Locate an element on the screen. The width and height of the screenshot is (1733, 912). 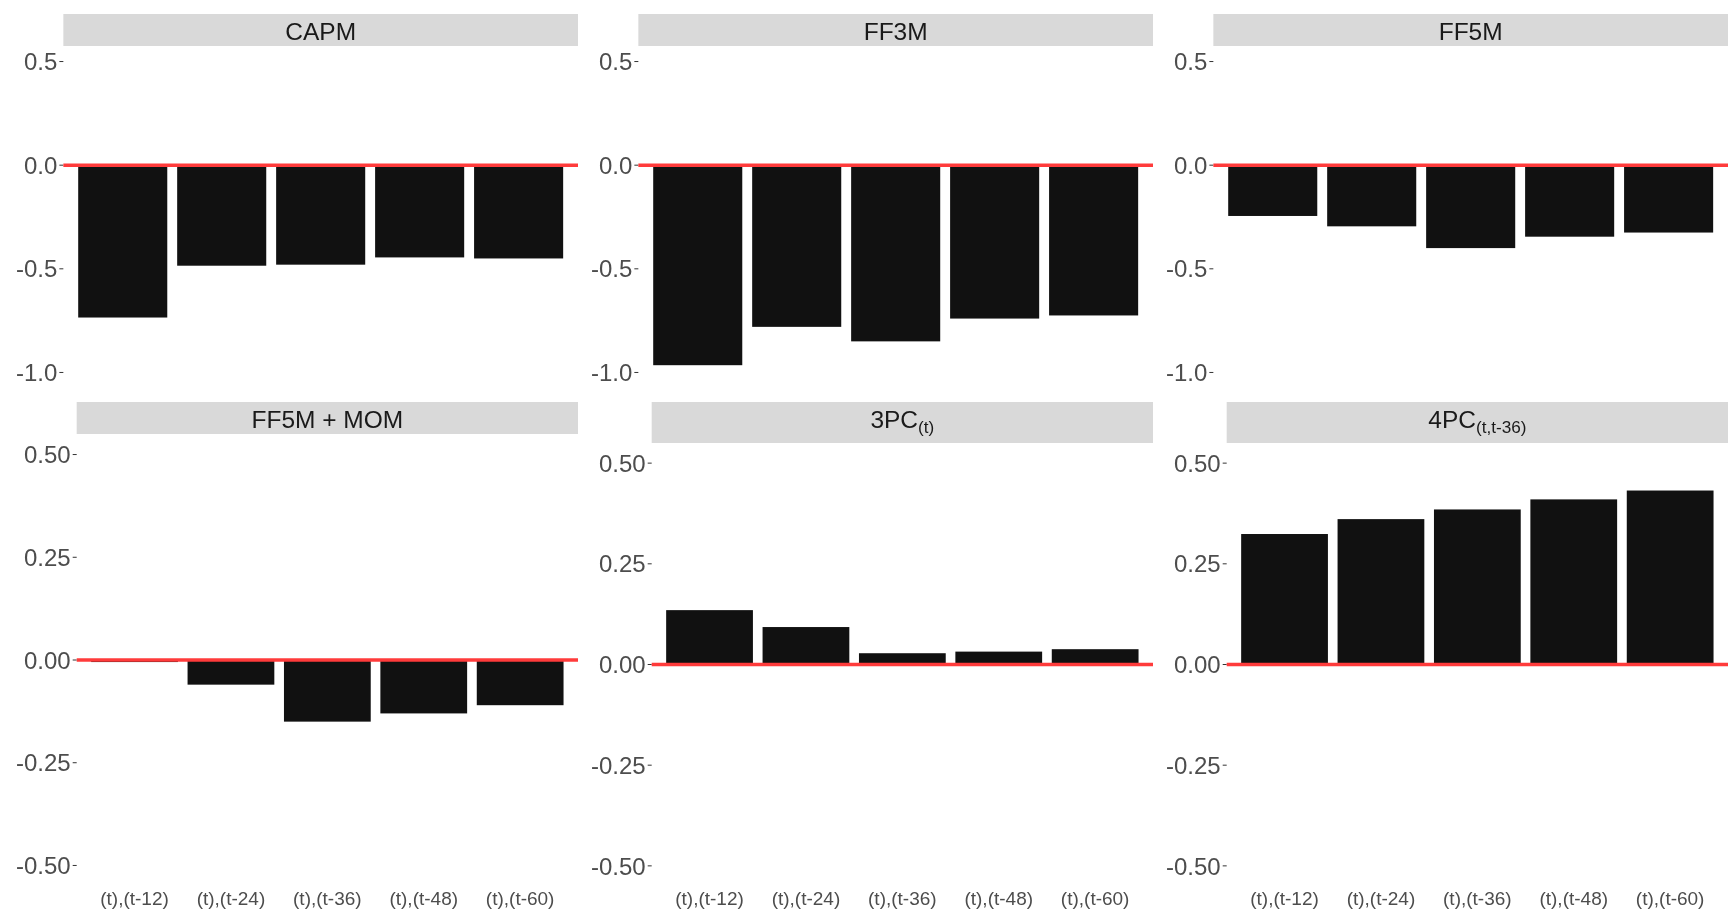
chart-title: FF3M is located at coordinates (895, 31).